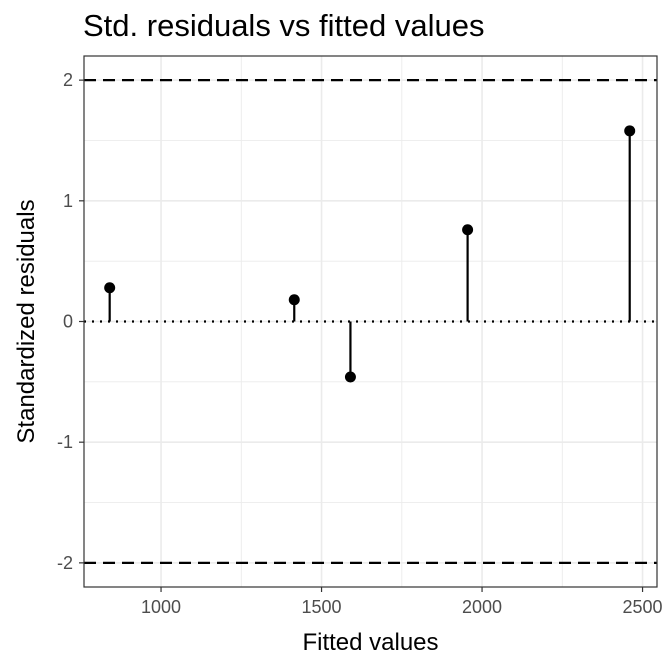 The width and height of the screenshot is (672, 672). What do you see at coordinates (65, 442) in the screenshot?
I see `y-tick-label: -1` at bounding box center [65, 442].